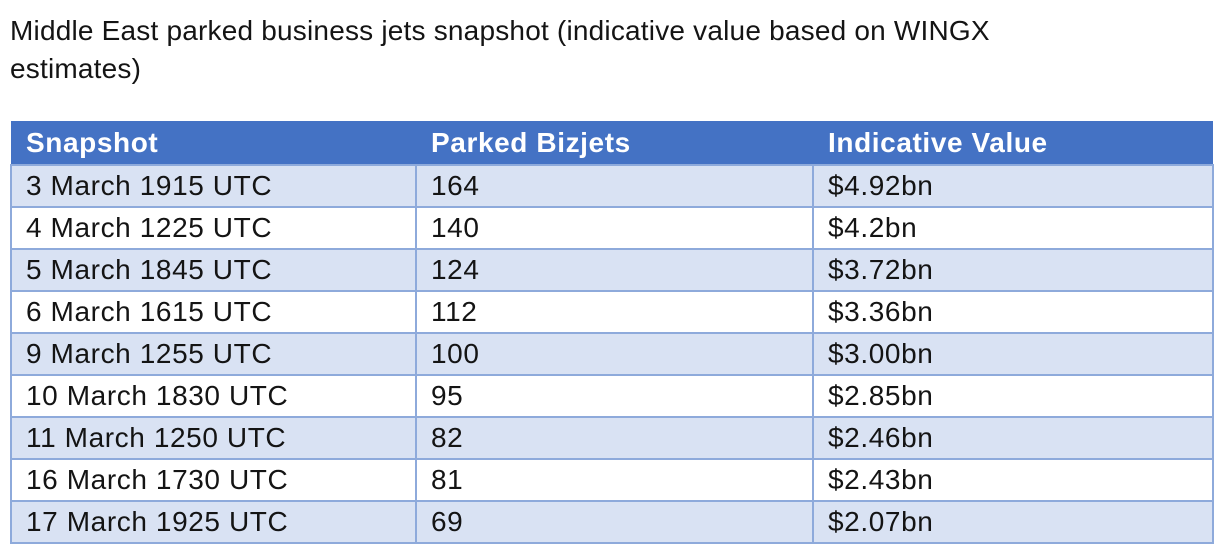  What do you see at coordinates (213, 396) in the screenshot?
I see `cell-snapshot: 10 March 1830 UTC` at bounding box center [213, 396].